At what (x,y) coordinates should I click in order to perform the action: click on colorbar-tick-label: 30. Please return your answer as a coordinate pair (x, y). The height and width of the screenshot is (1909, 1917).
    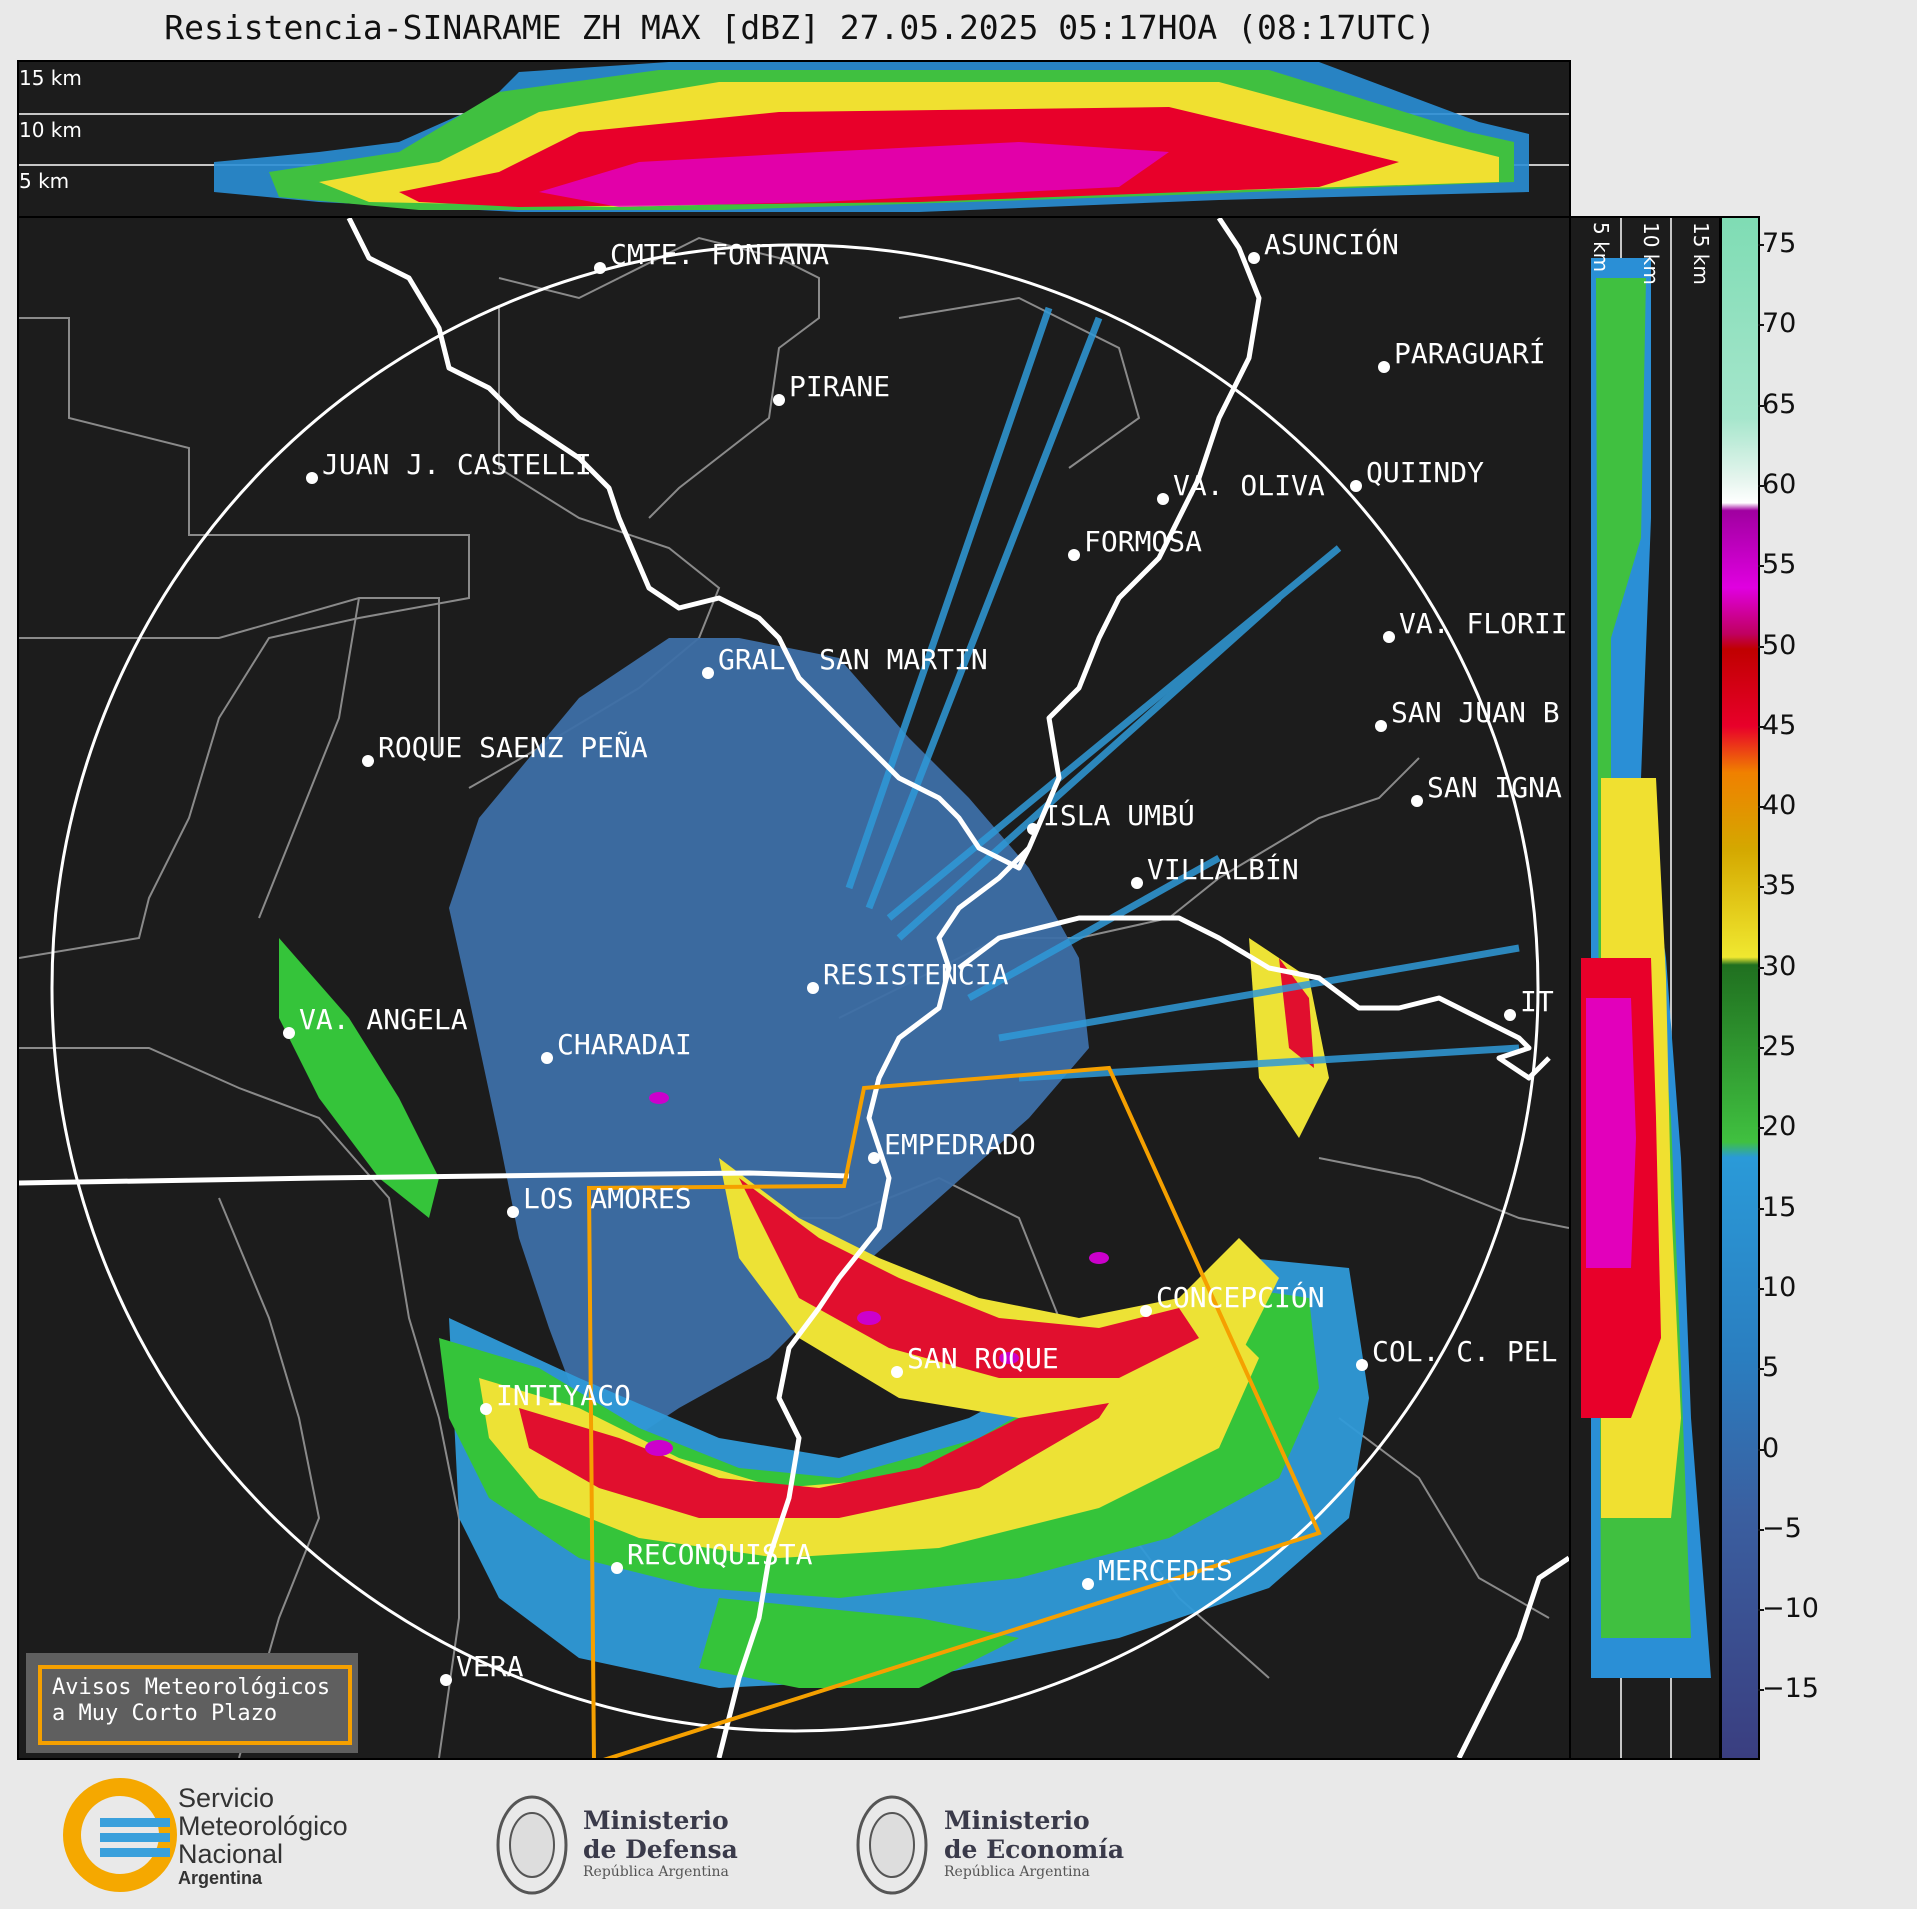
    Looking at the image, I should click on (1779, 966).